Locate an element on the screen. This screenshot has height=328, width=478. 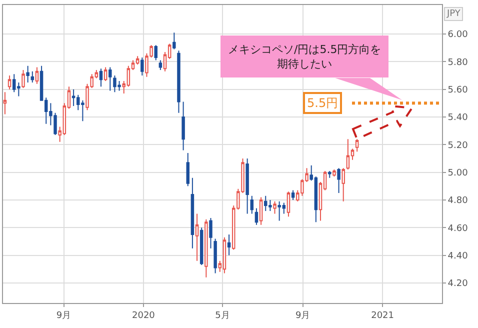
y-tick-label: 5.40 is located at coordinates (458, 118).